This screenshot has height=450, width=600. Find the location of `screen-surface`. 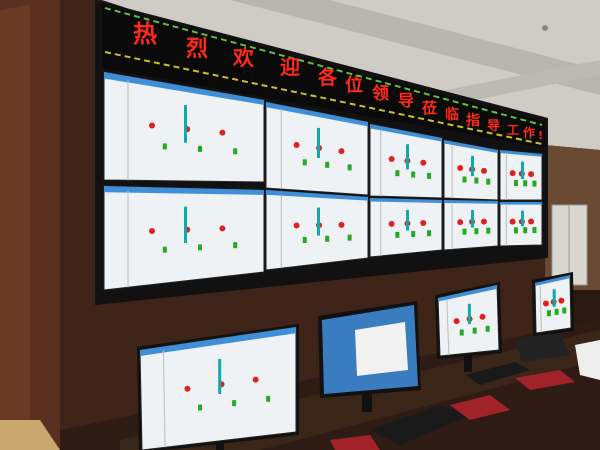

screen-surface is located at coordinates (218, 388).